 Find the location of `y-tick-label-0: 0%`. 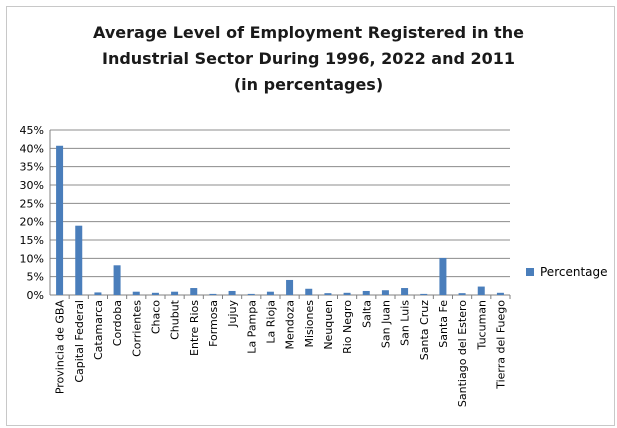

y-tick-label-0: 0% is located at coordinates (35, 295).